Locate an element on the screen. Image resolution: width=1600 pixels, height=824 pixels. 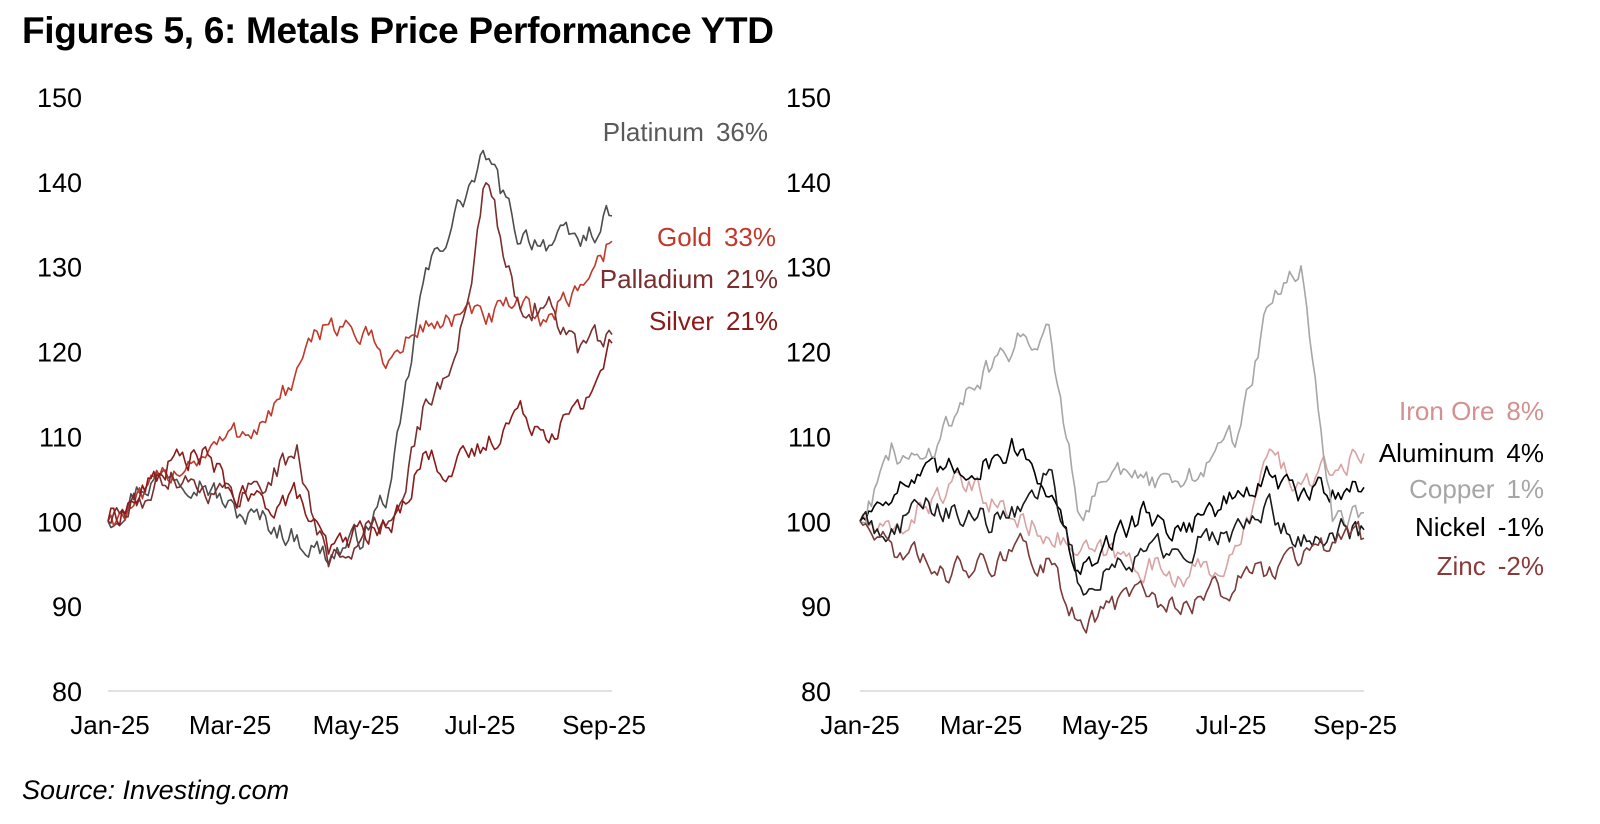
series-line-aluminum is located at coordinates (1112, 506).